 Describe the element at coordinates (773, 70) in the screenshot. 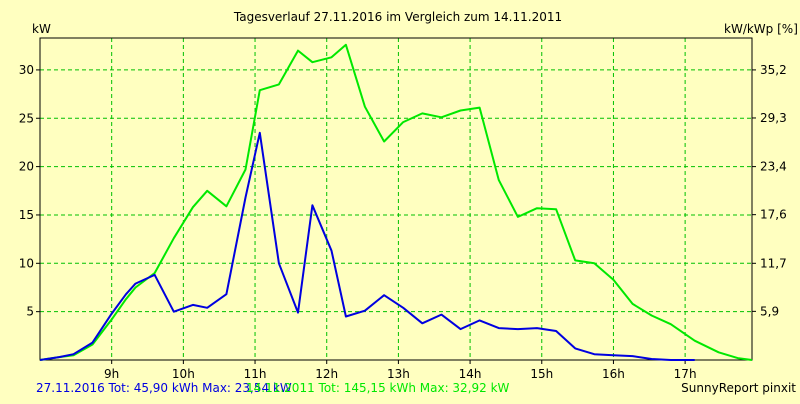

I see `y-right-tick-label-5: 35,2` at that location.